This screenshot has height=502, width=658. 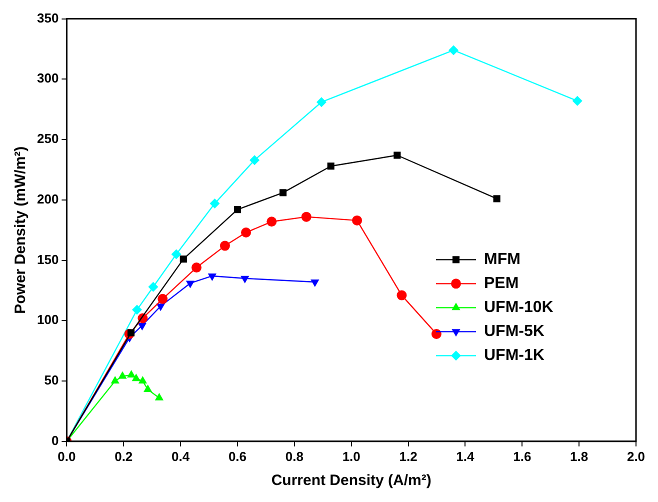 What do you see at coordinates (502, 259) in the screenshot?
I see `legend-label: MFM` at bounding box center [502, 259].